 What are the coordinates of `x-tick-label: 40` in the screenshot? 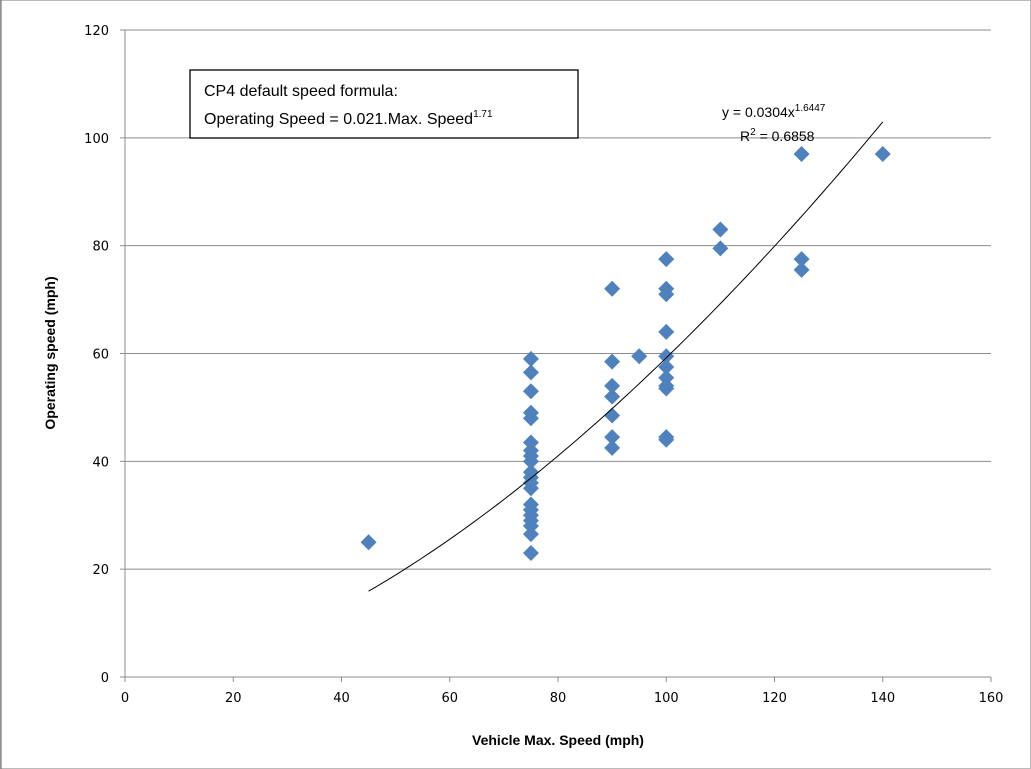 It's located at (341, 698).